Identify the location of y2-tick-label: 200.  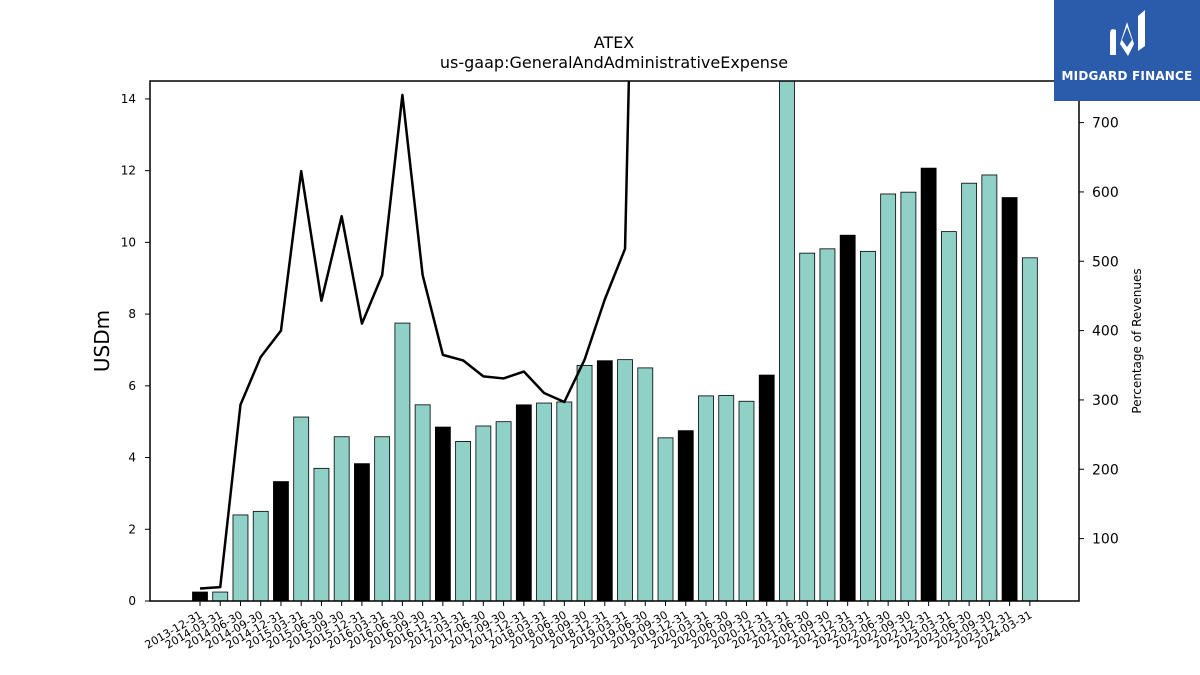
(1105, 470).